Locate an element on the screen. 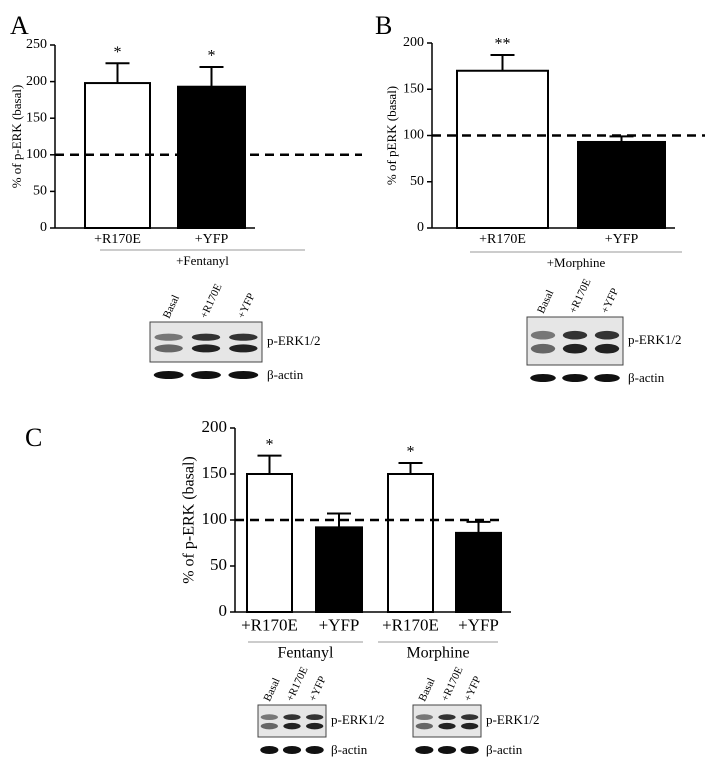  panel-label: B is located at coordinates (383, 25).